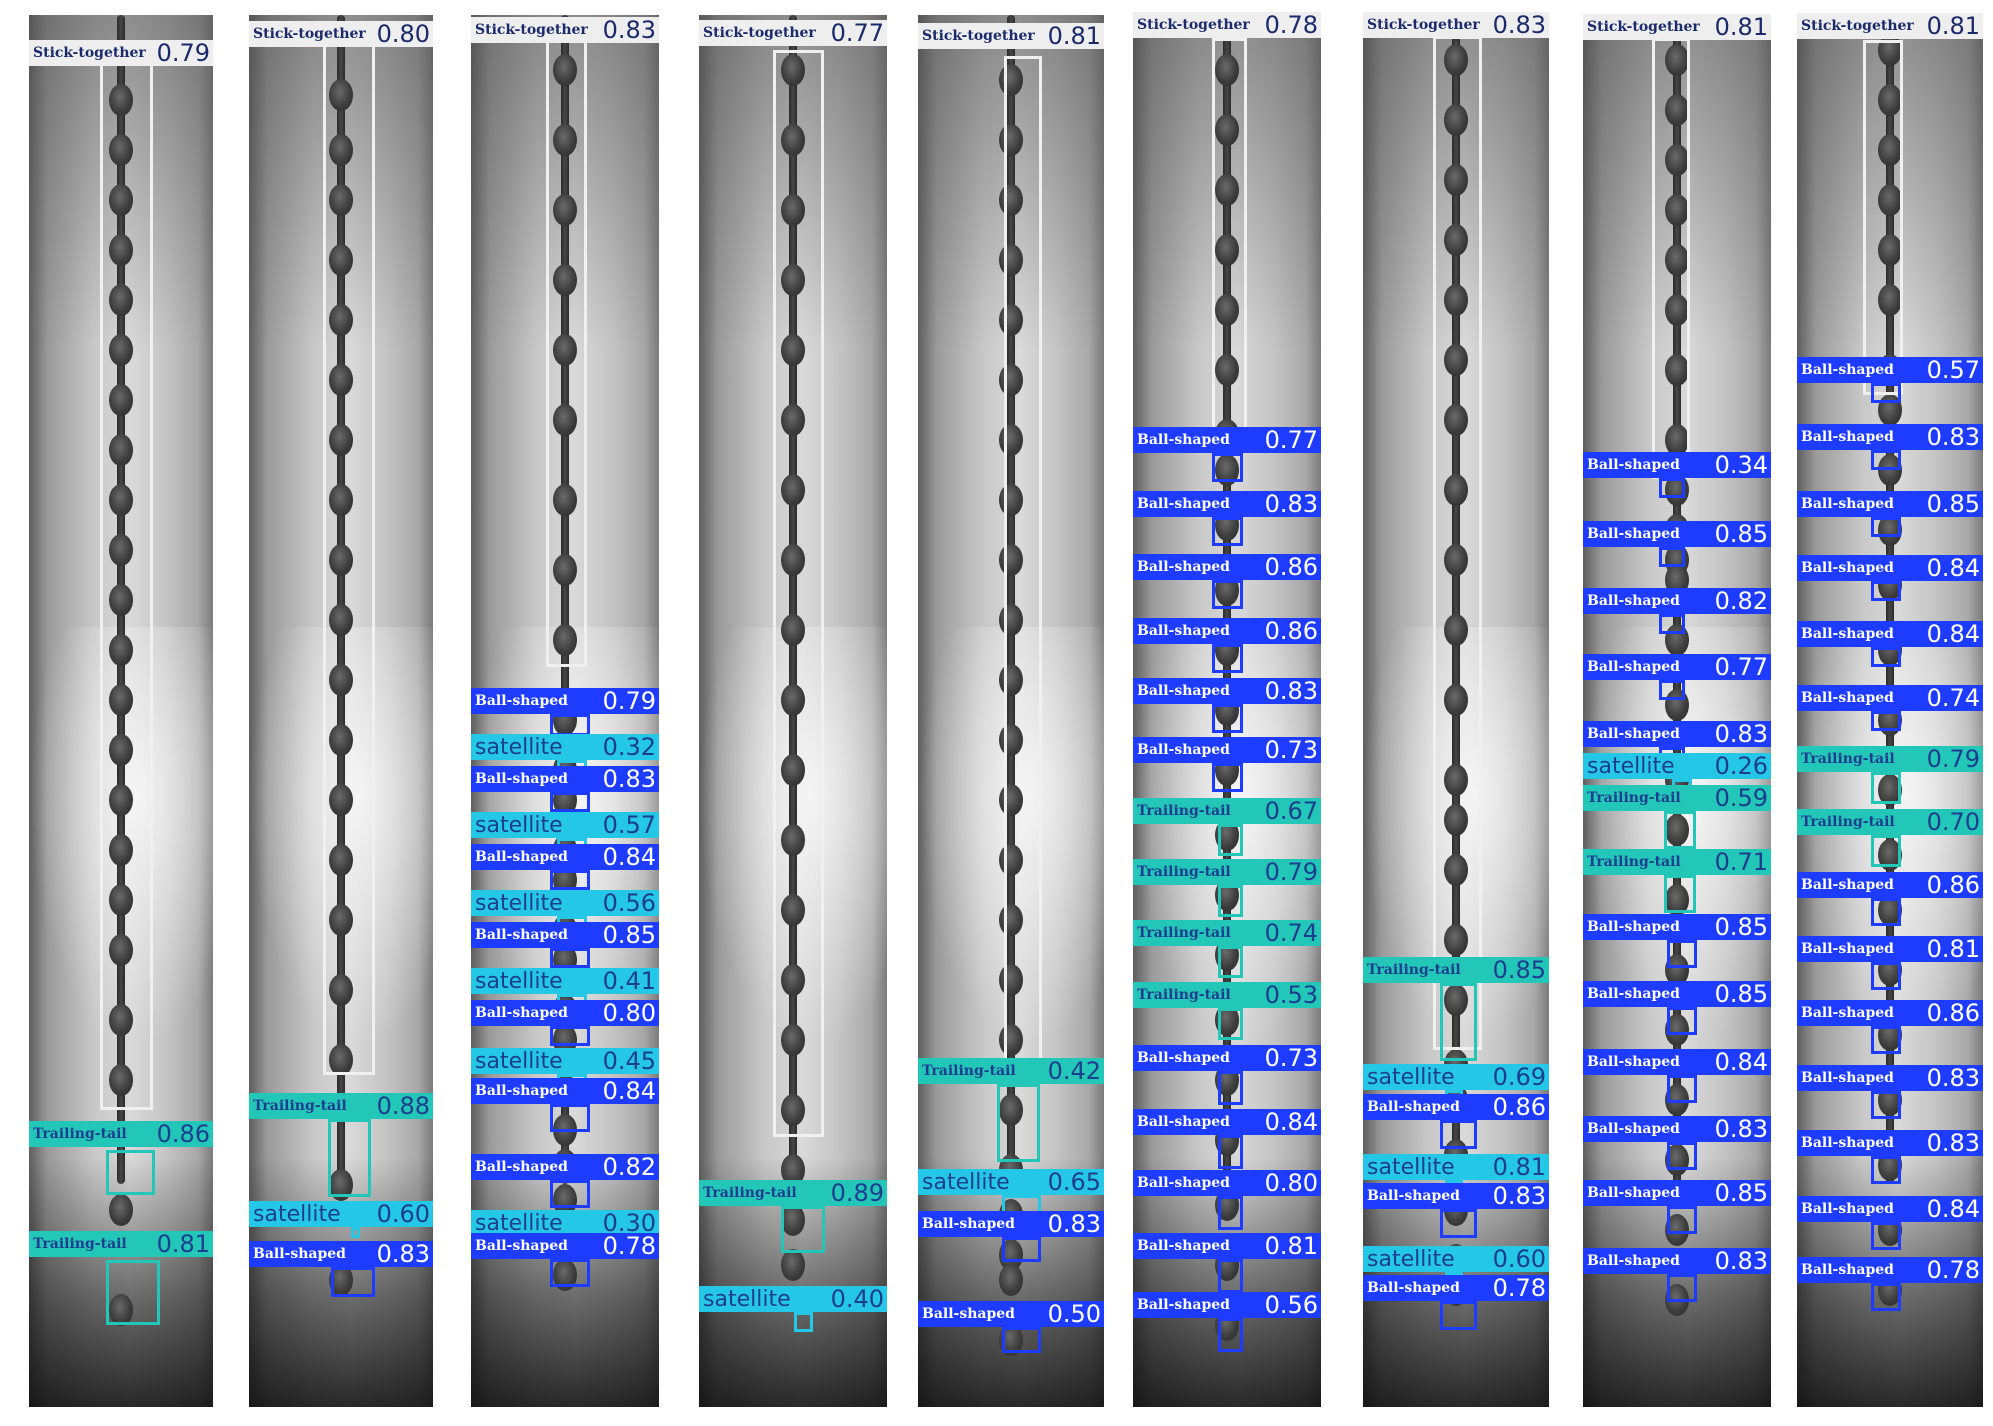 The image size is (1993, 1426). What do you see at coordinates (355, 1232) in the screenshot?
I see `detection-box-satellite` at bounding box center [355, 1232].